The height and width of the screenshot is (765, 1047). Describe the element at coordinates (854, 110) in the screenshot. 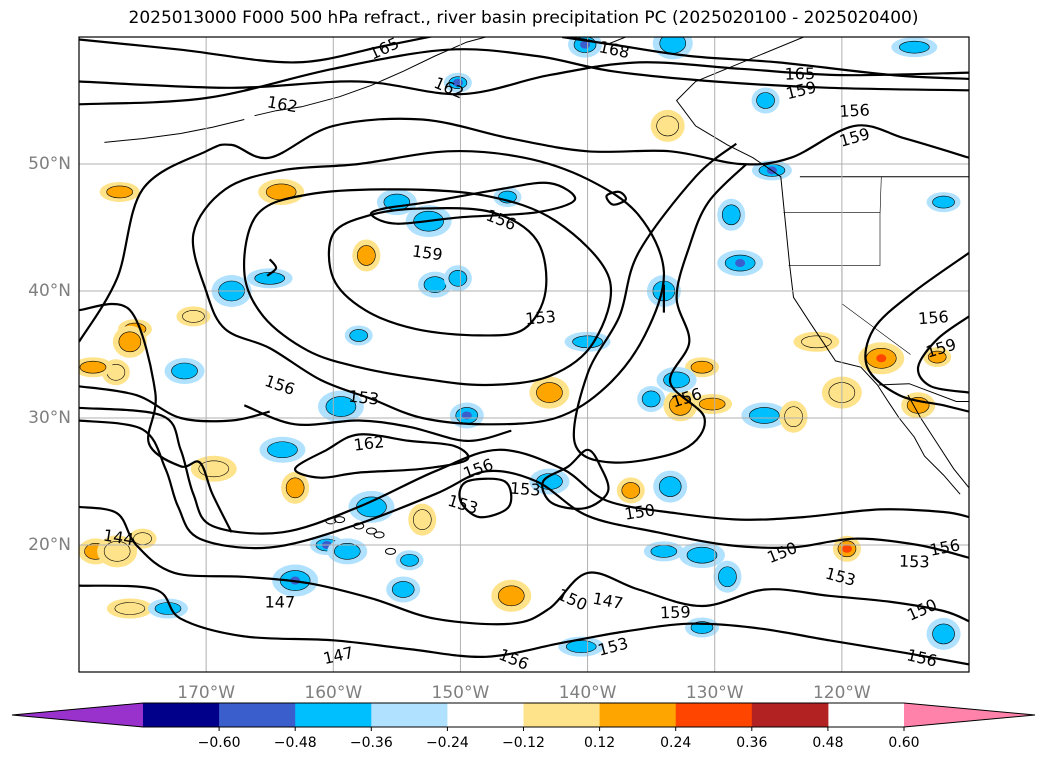

I see `contour-label: 156` at that location.